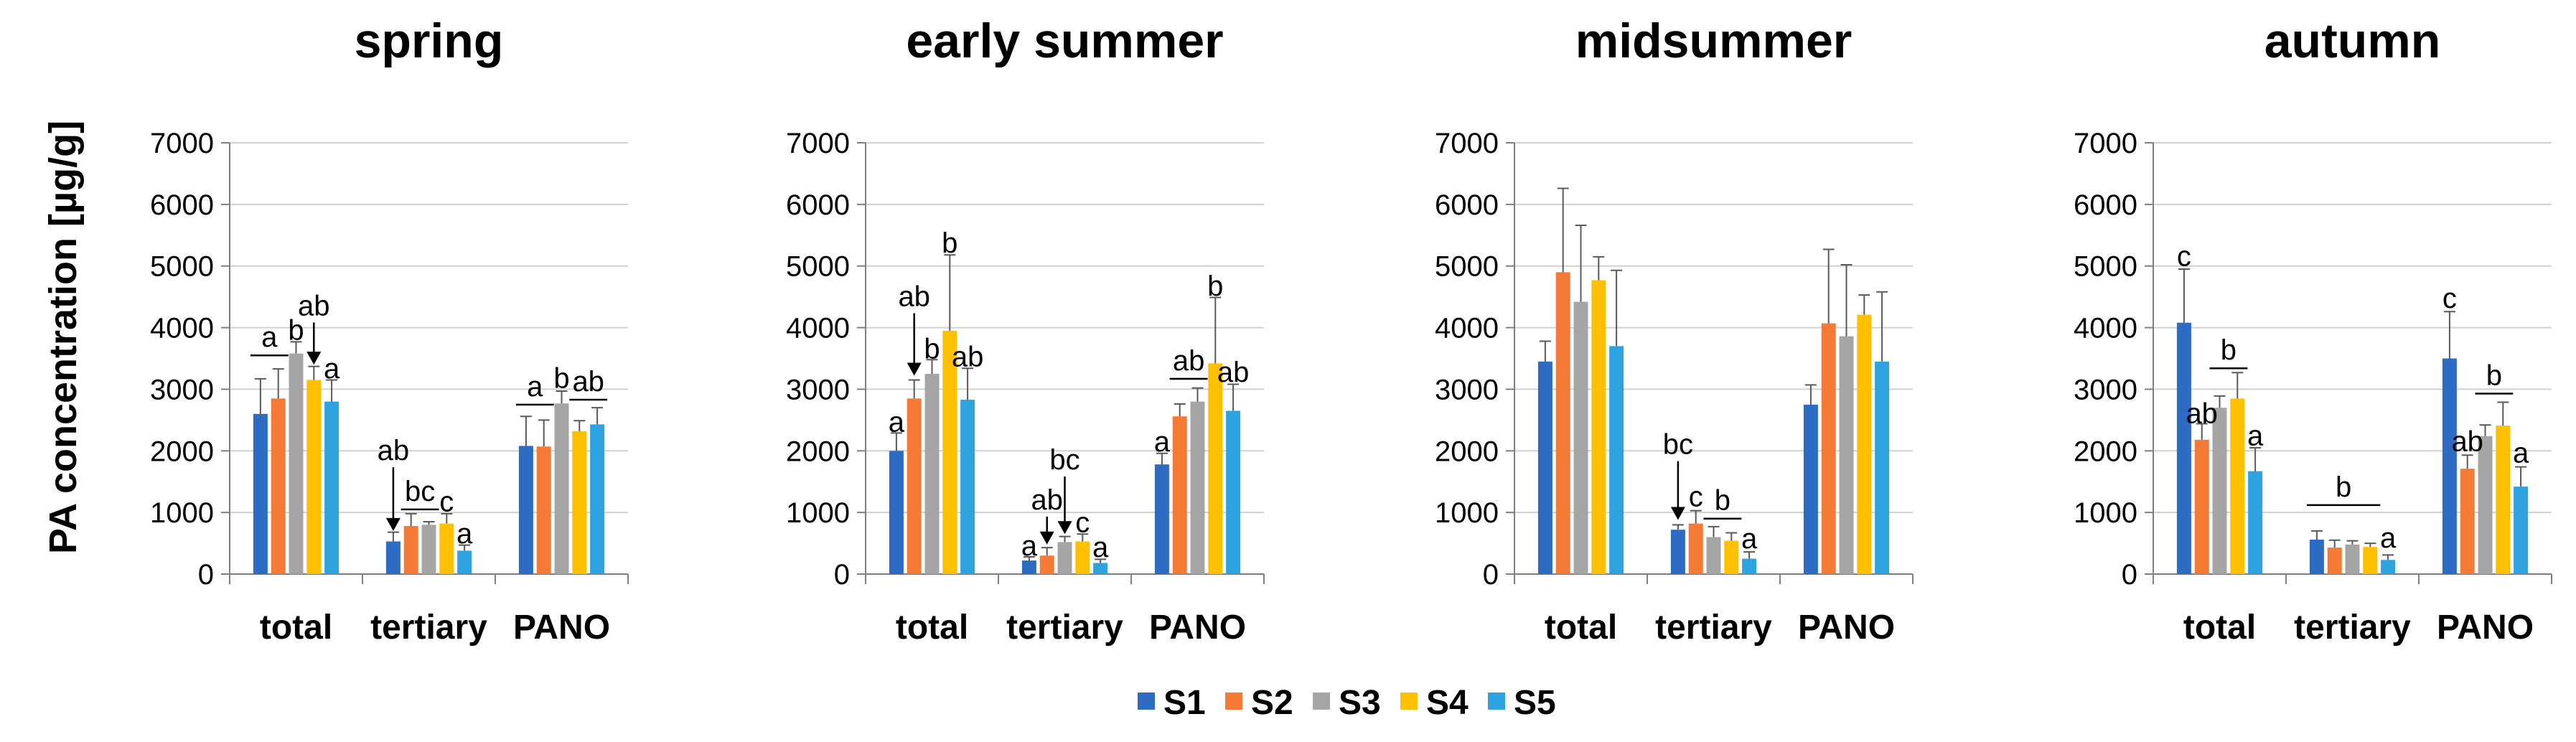 The width and height of the screenshot is (2576, 742). I want to click on panel-title: spring, so click(430, 41).